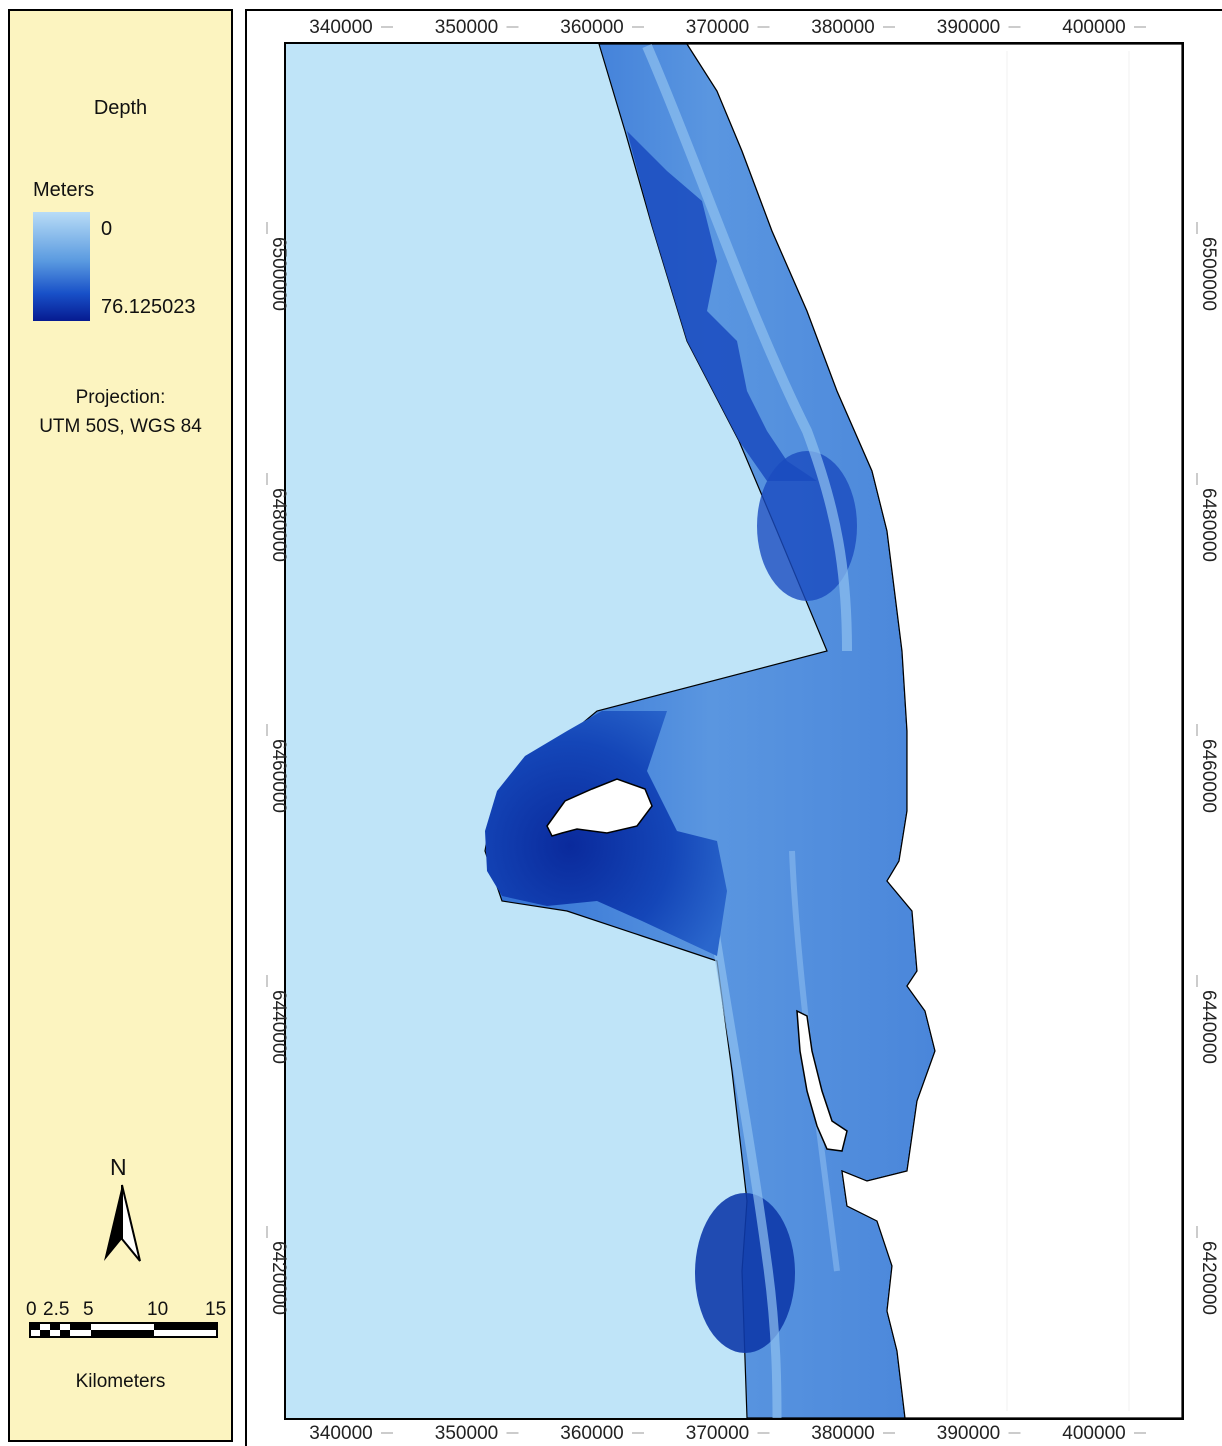 This screenshot has height=1446, width=1222. Describe the element at coordinates (120, 426) in the screenshot. I see `projection-value: UTM 50S, WGS 84` at that location.